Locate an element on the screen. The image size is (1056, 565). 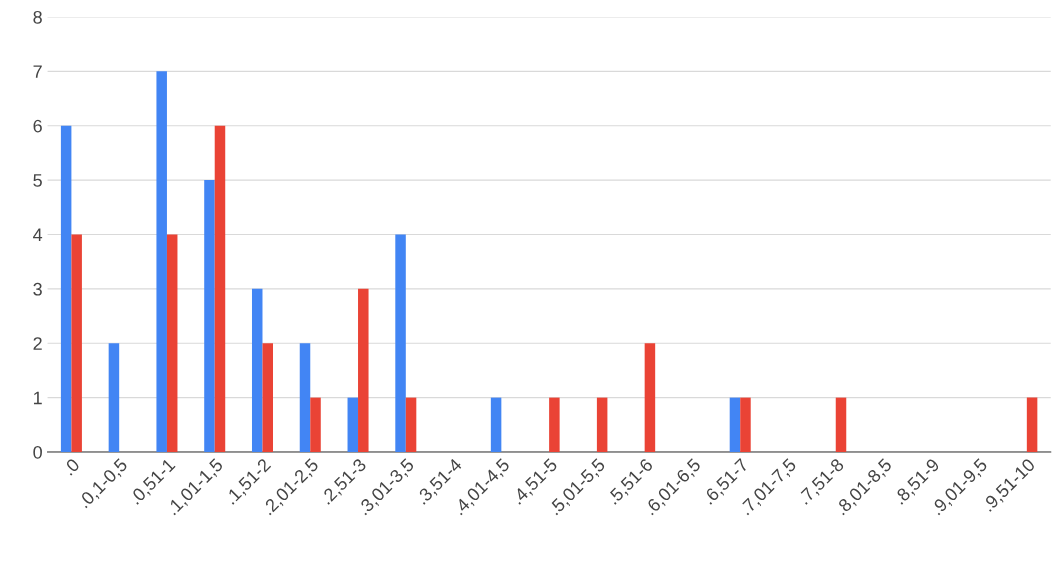
y-tick-label: 6 is located at coordinates (37, 126).